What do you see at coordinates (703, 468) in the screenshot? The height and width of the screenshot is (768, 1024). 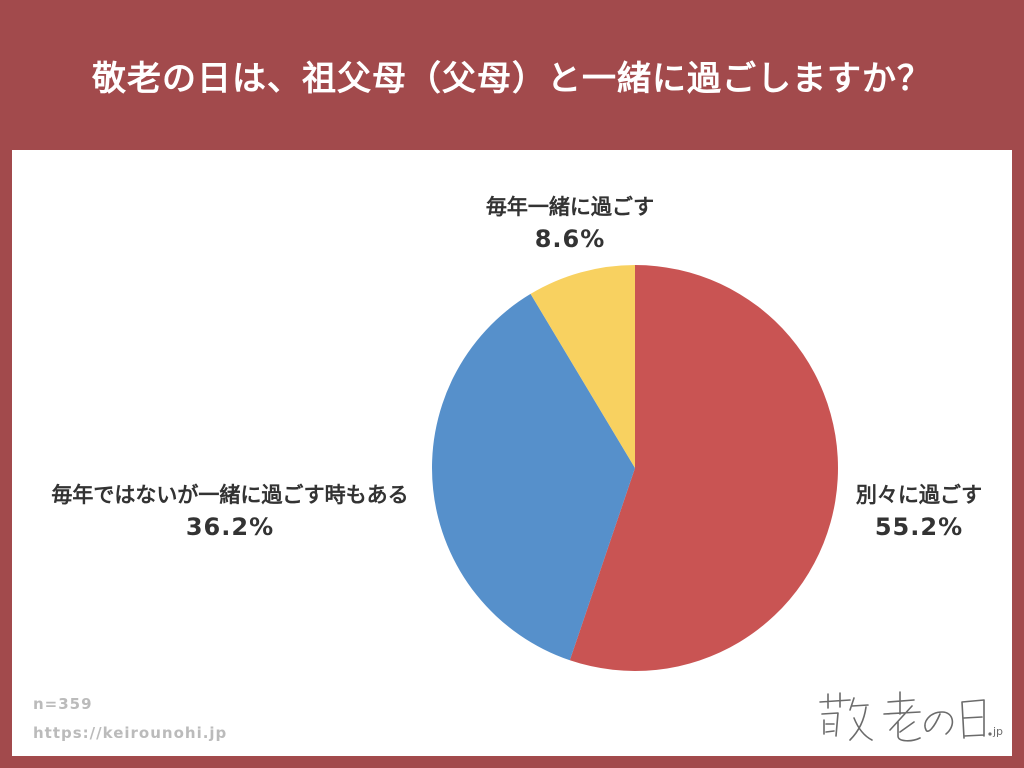 I see `pie-slice-separately` at bounding box center [703, 468].